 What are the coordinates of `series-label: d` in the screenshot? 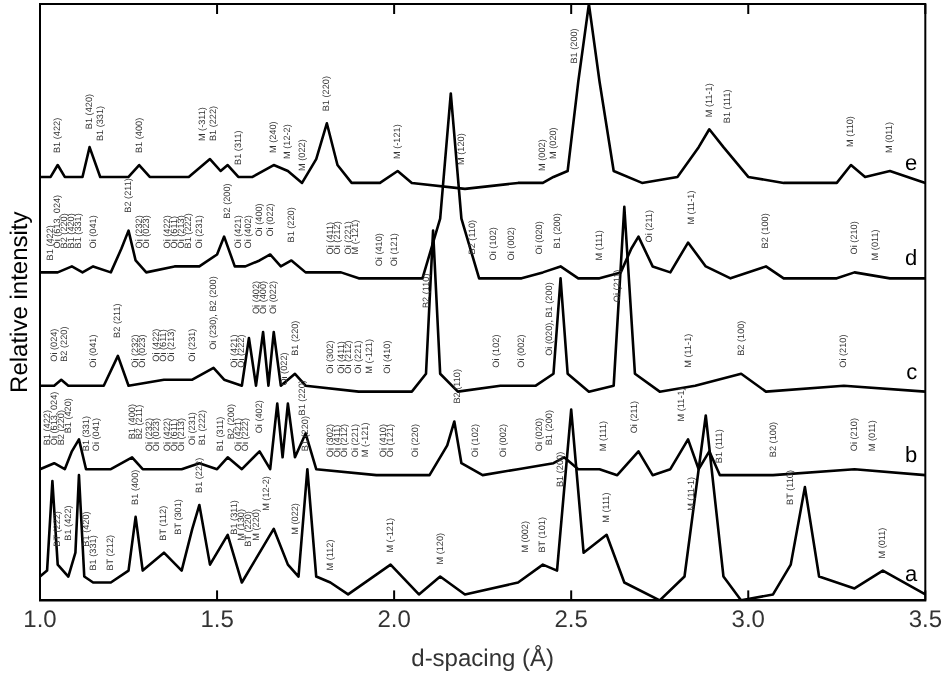 It's located at (911, 259).